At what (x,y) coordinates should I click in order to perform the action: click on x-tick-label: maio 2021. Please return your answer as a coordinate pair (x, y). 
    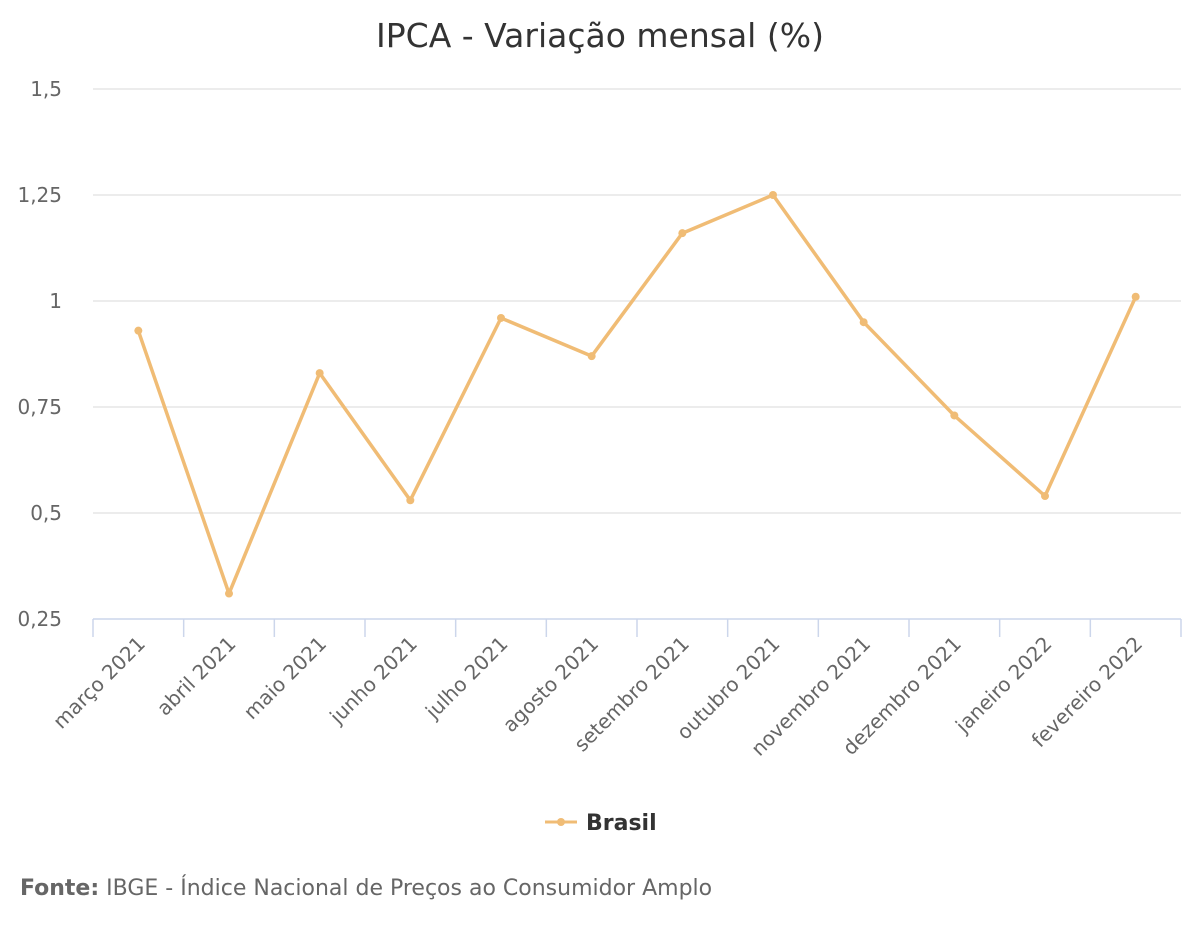
    Looking at the image, I should click on (285, 678).